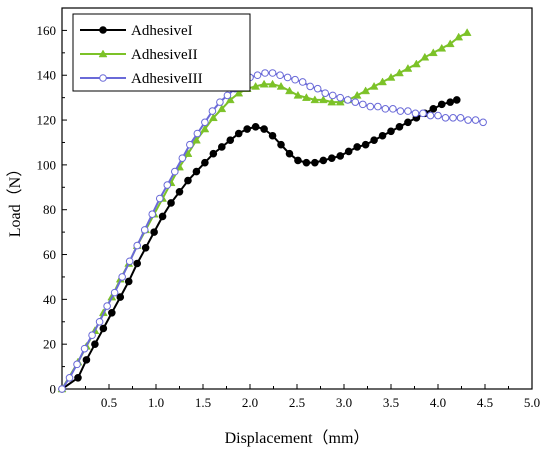 This screenshot has height=453, width=550. Describe the element at coordinates (203, 402) in the screenshot. I see `x-tick-label: 1.5` at that location.